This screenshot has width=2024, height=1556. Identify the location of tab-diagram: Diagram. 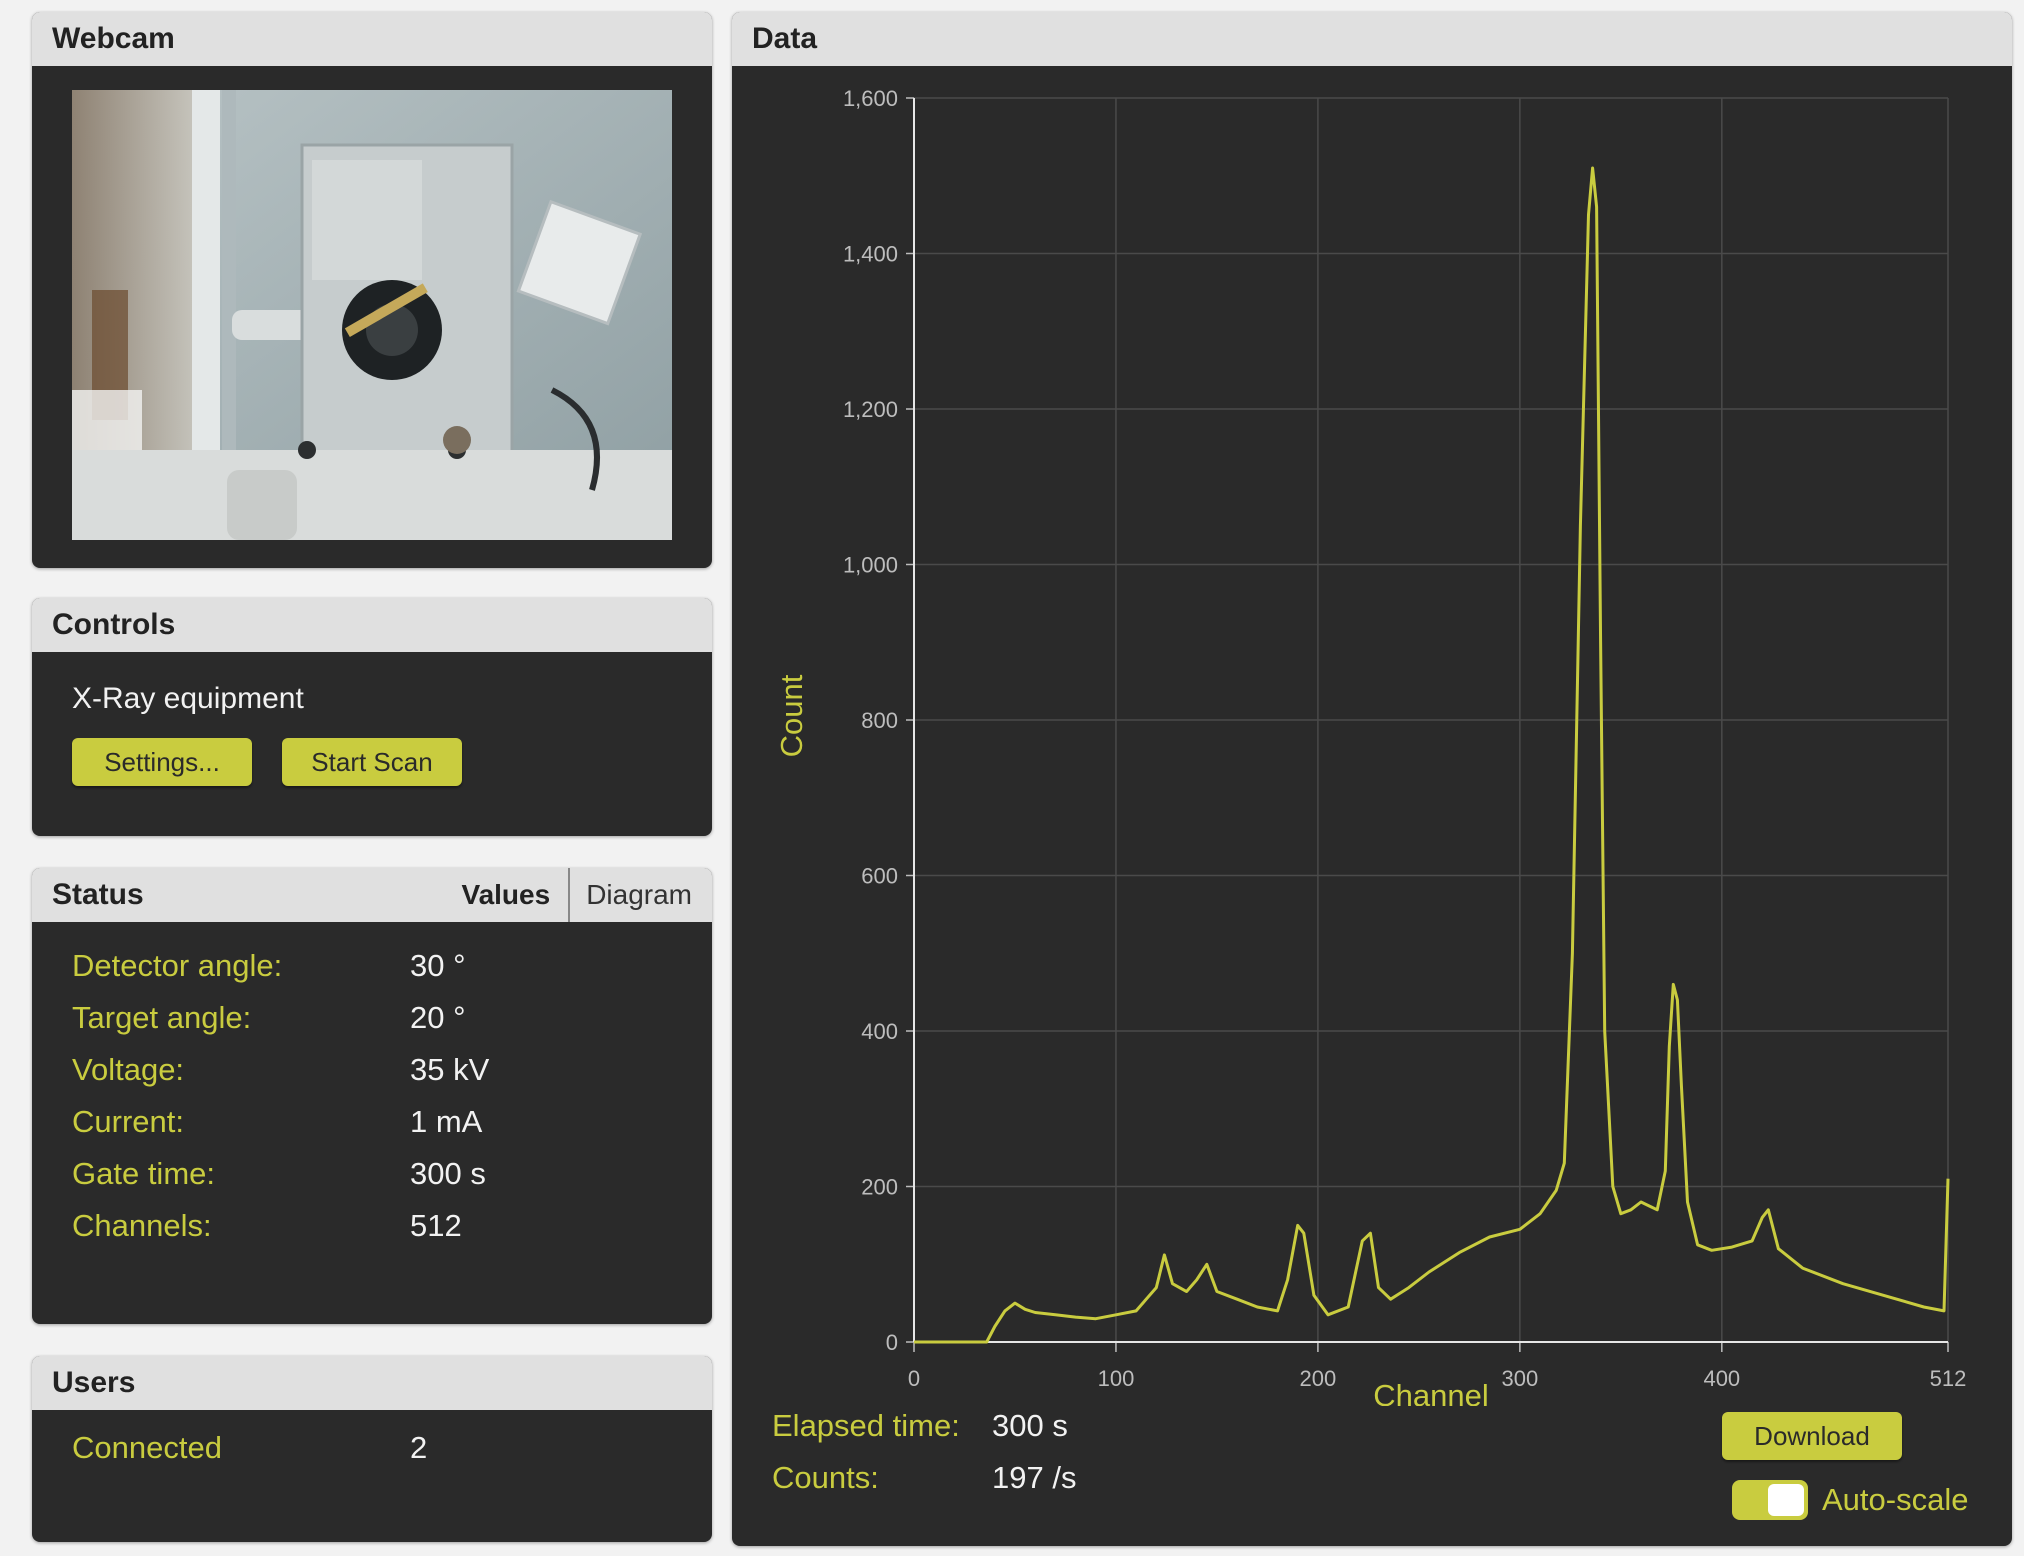
(639, 894).